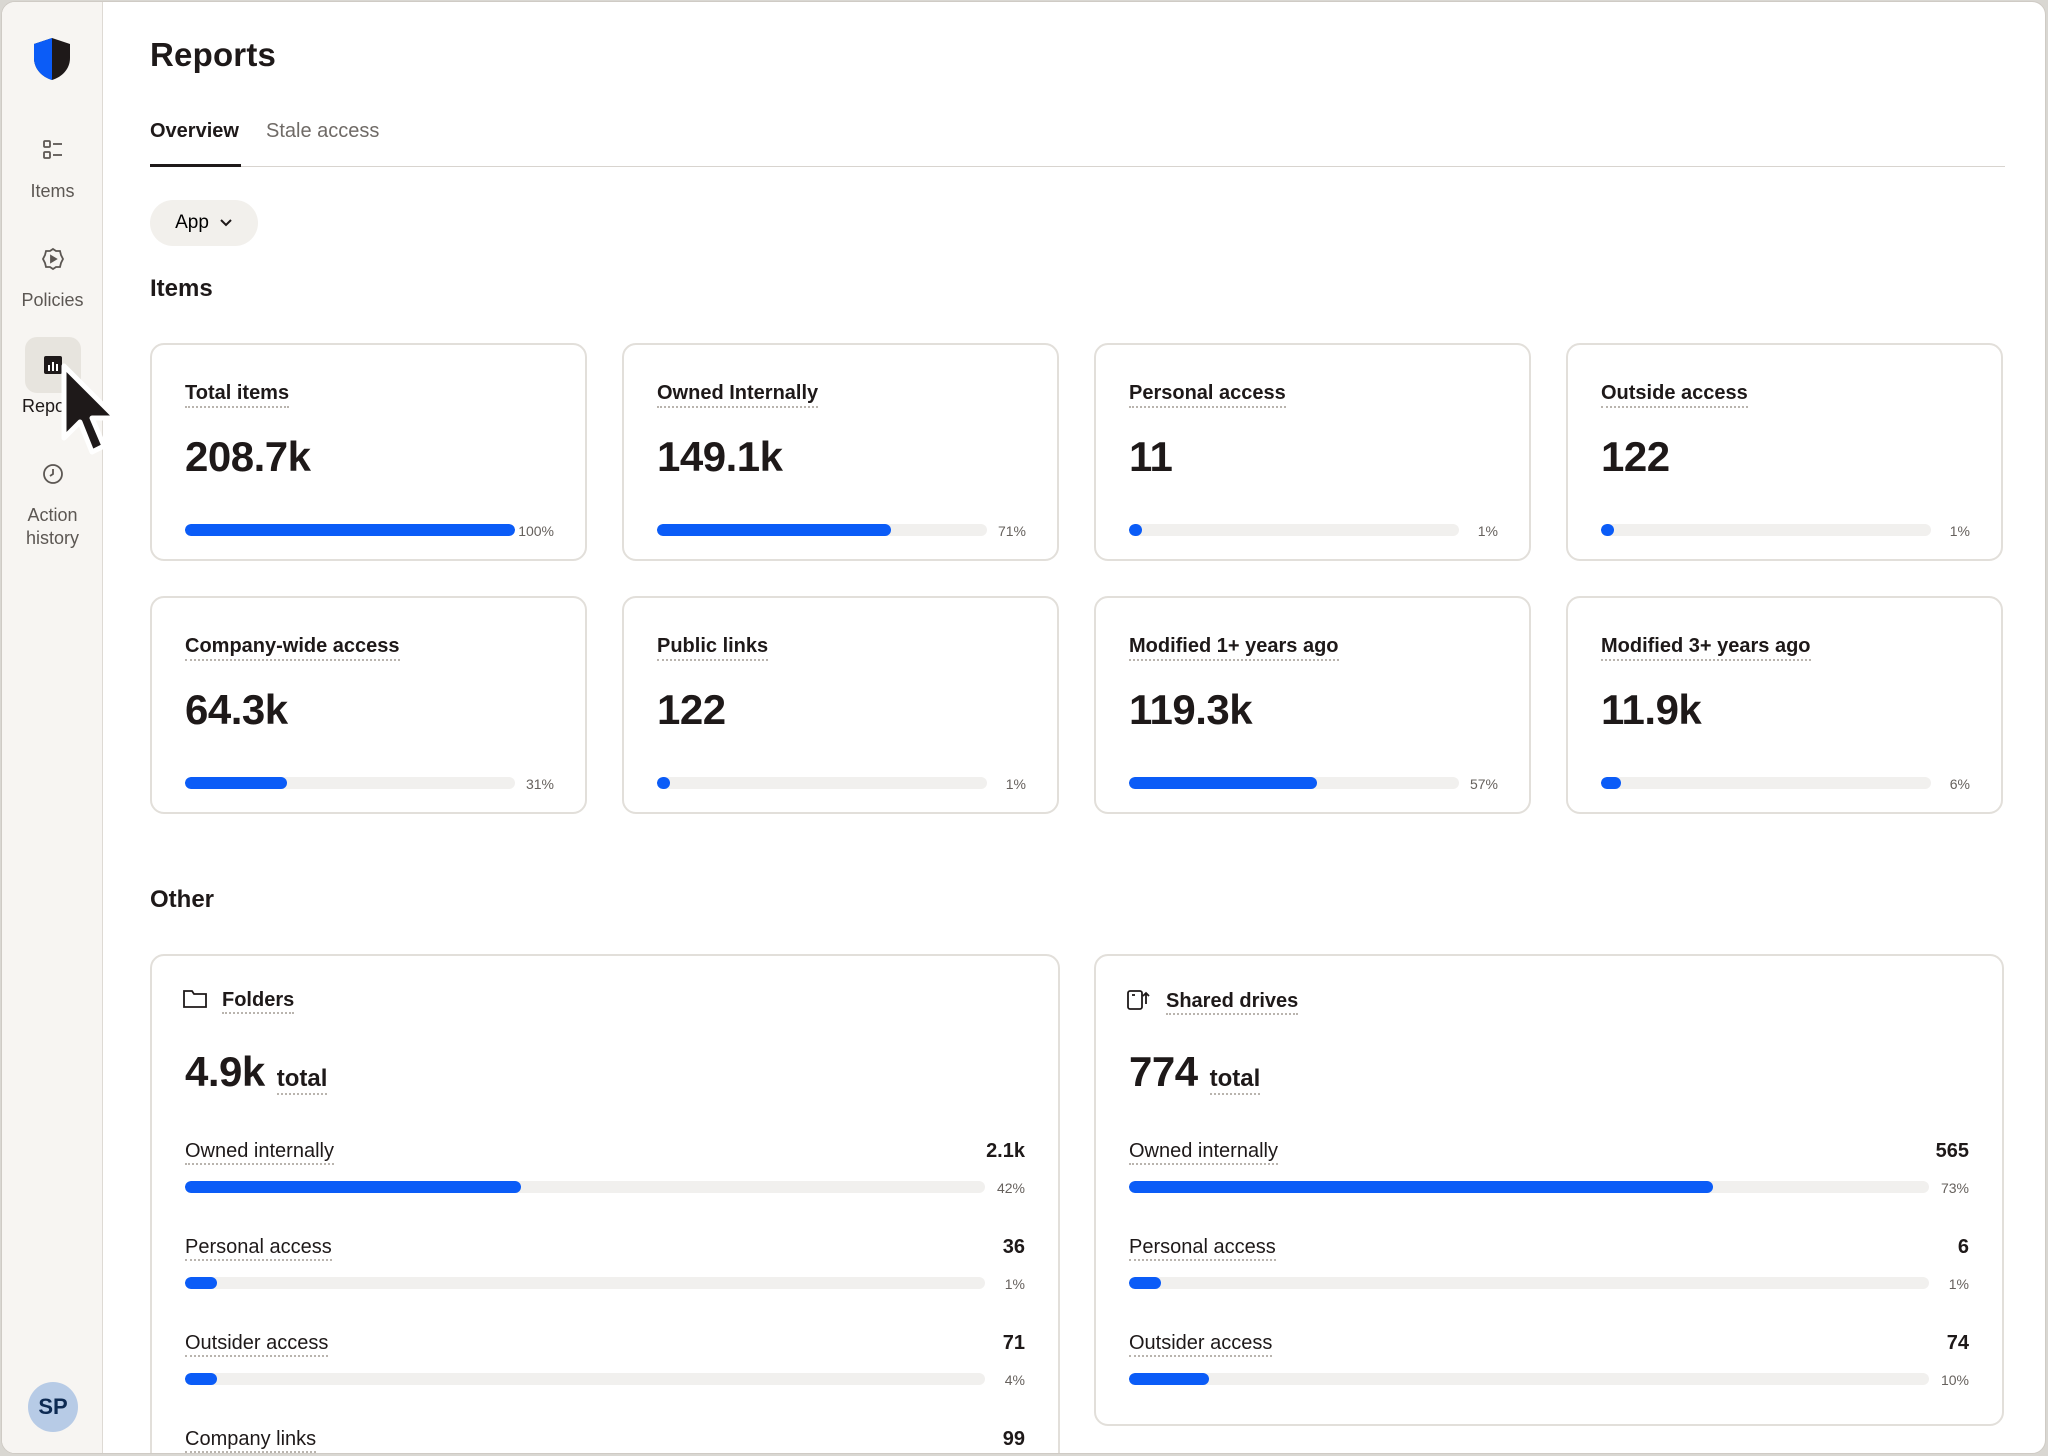 The image size is (2048, 1456). I want to click on stat-card-title: Personal access, so click(1207, 395).